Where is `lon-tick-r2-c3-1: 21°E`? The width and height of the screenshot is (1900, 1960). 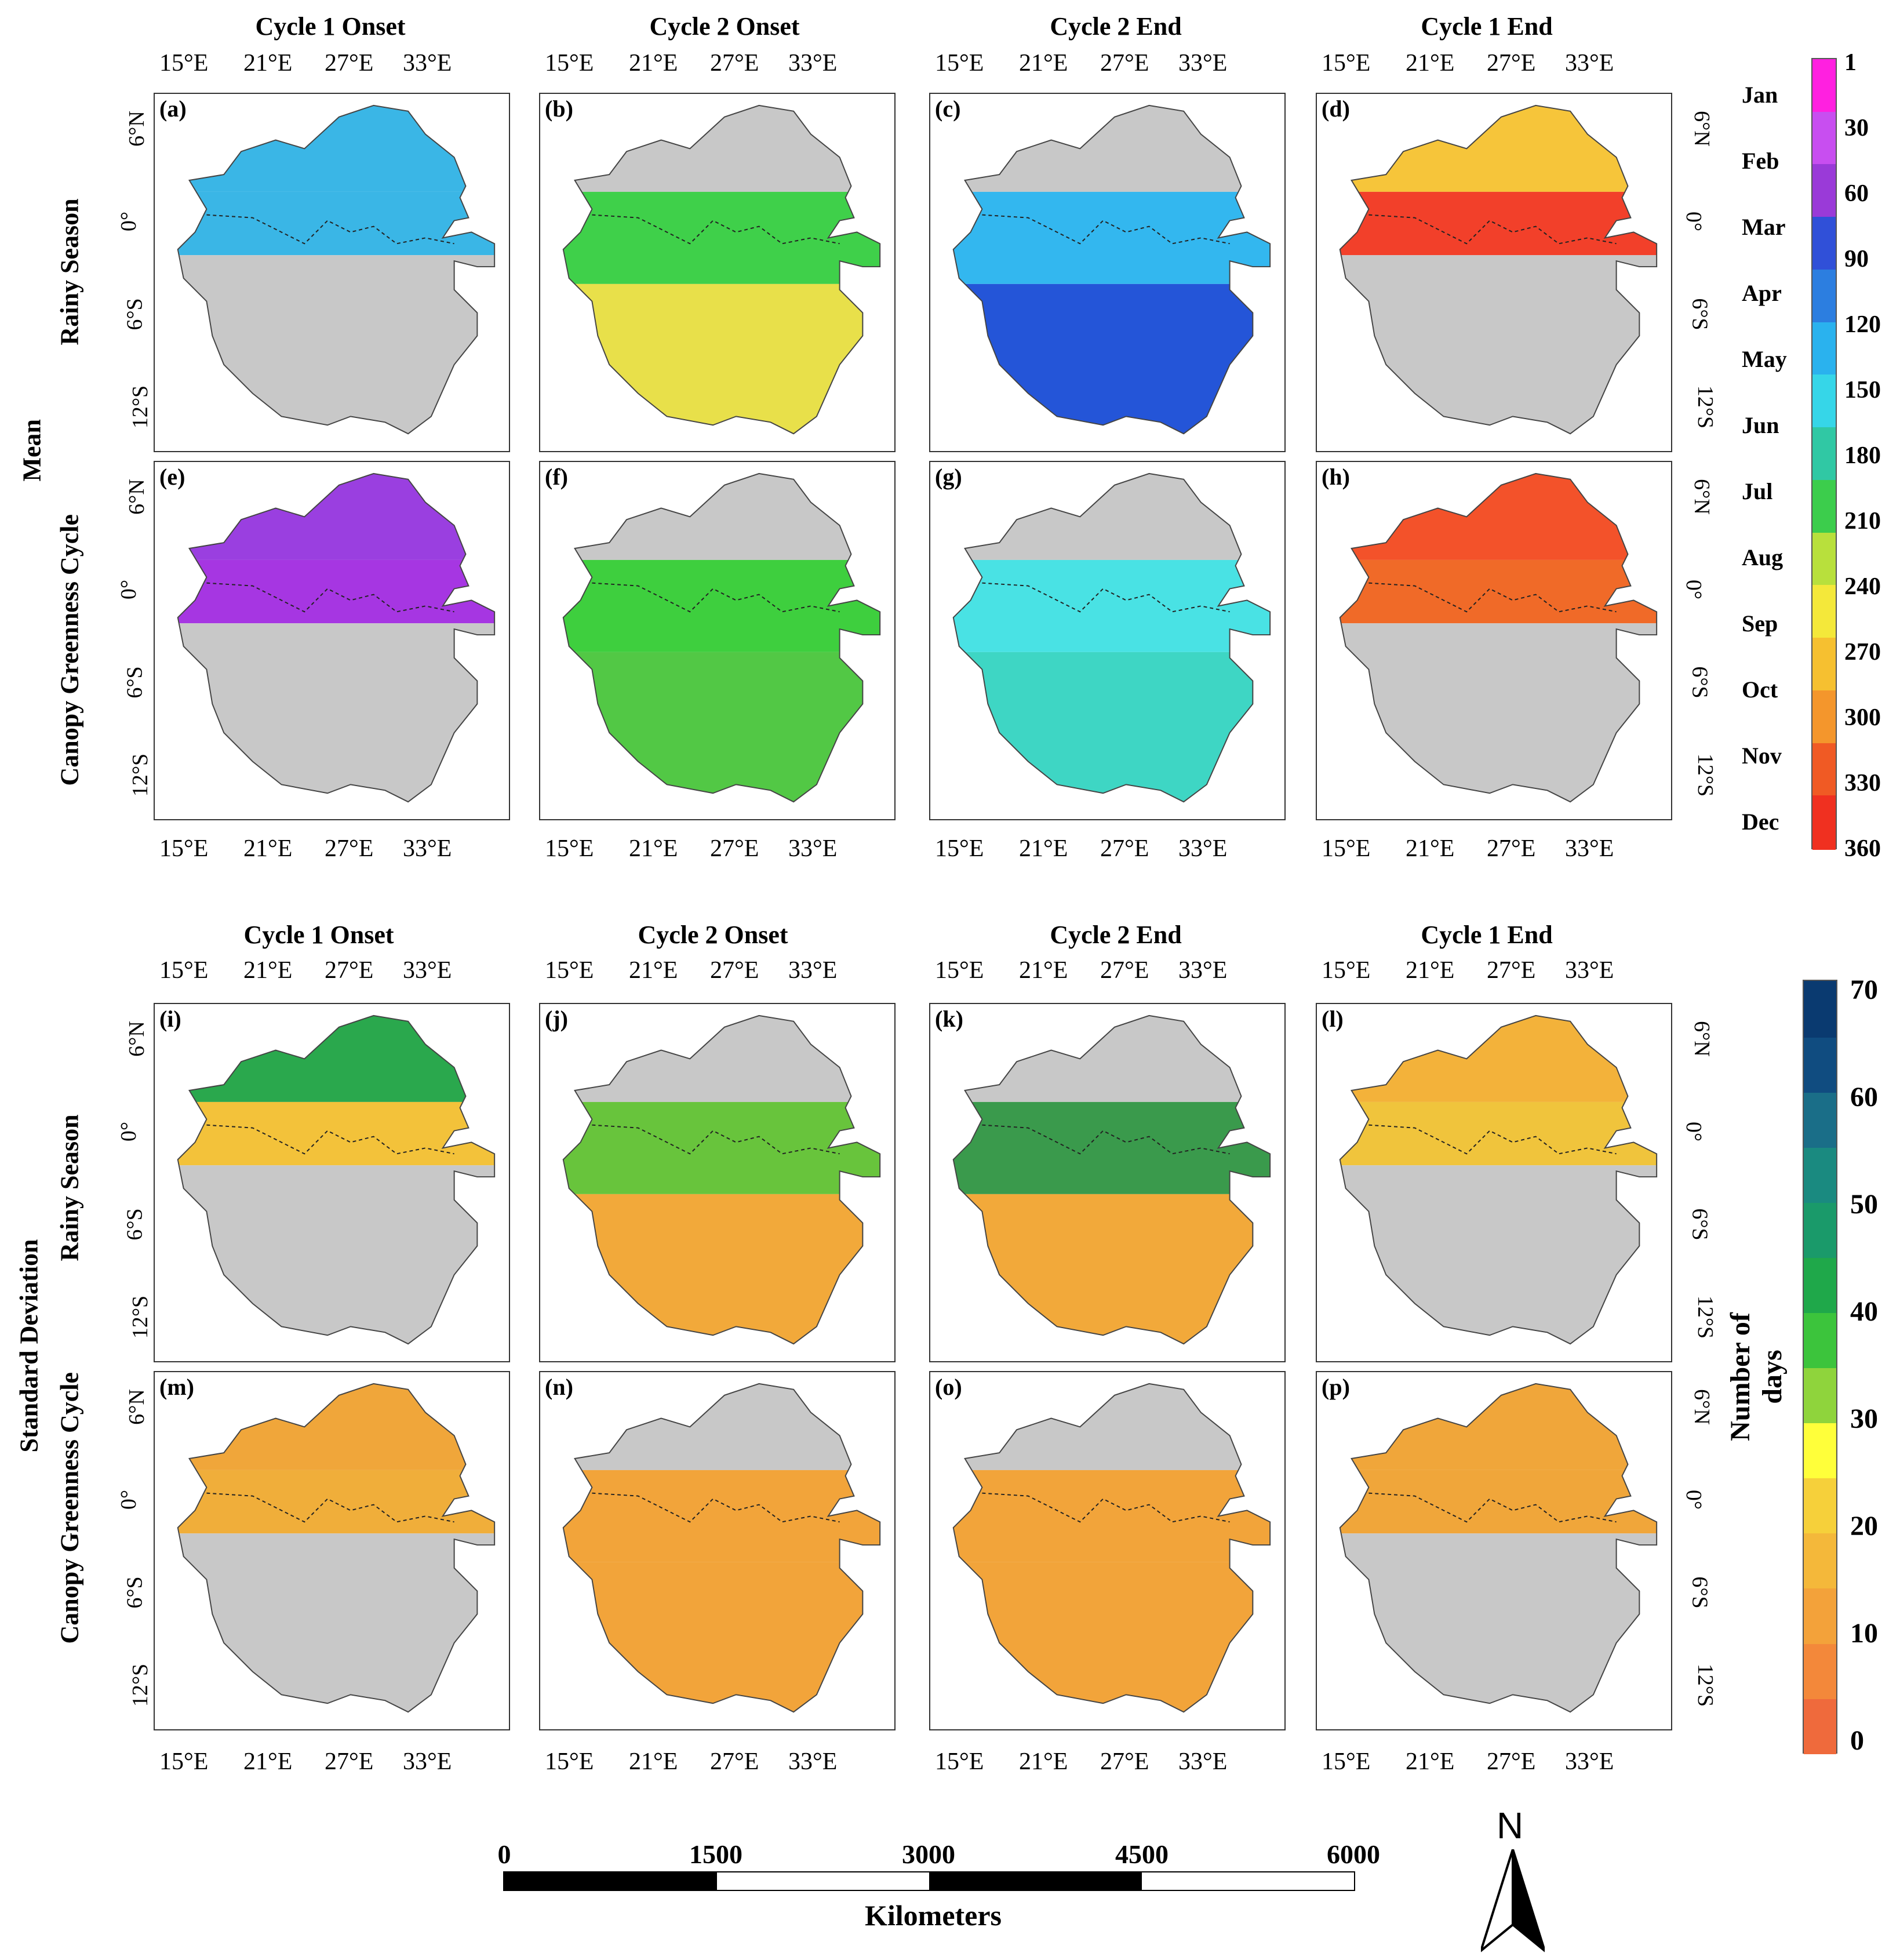
lon-tick-r2-c3-1: 21°E is located at coordinates (1430, 971).